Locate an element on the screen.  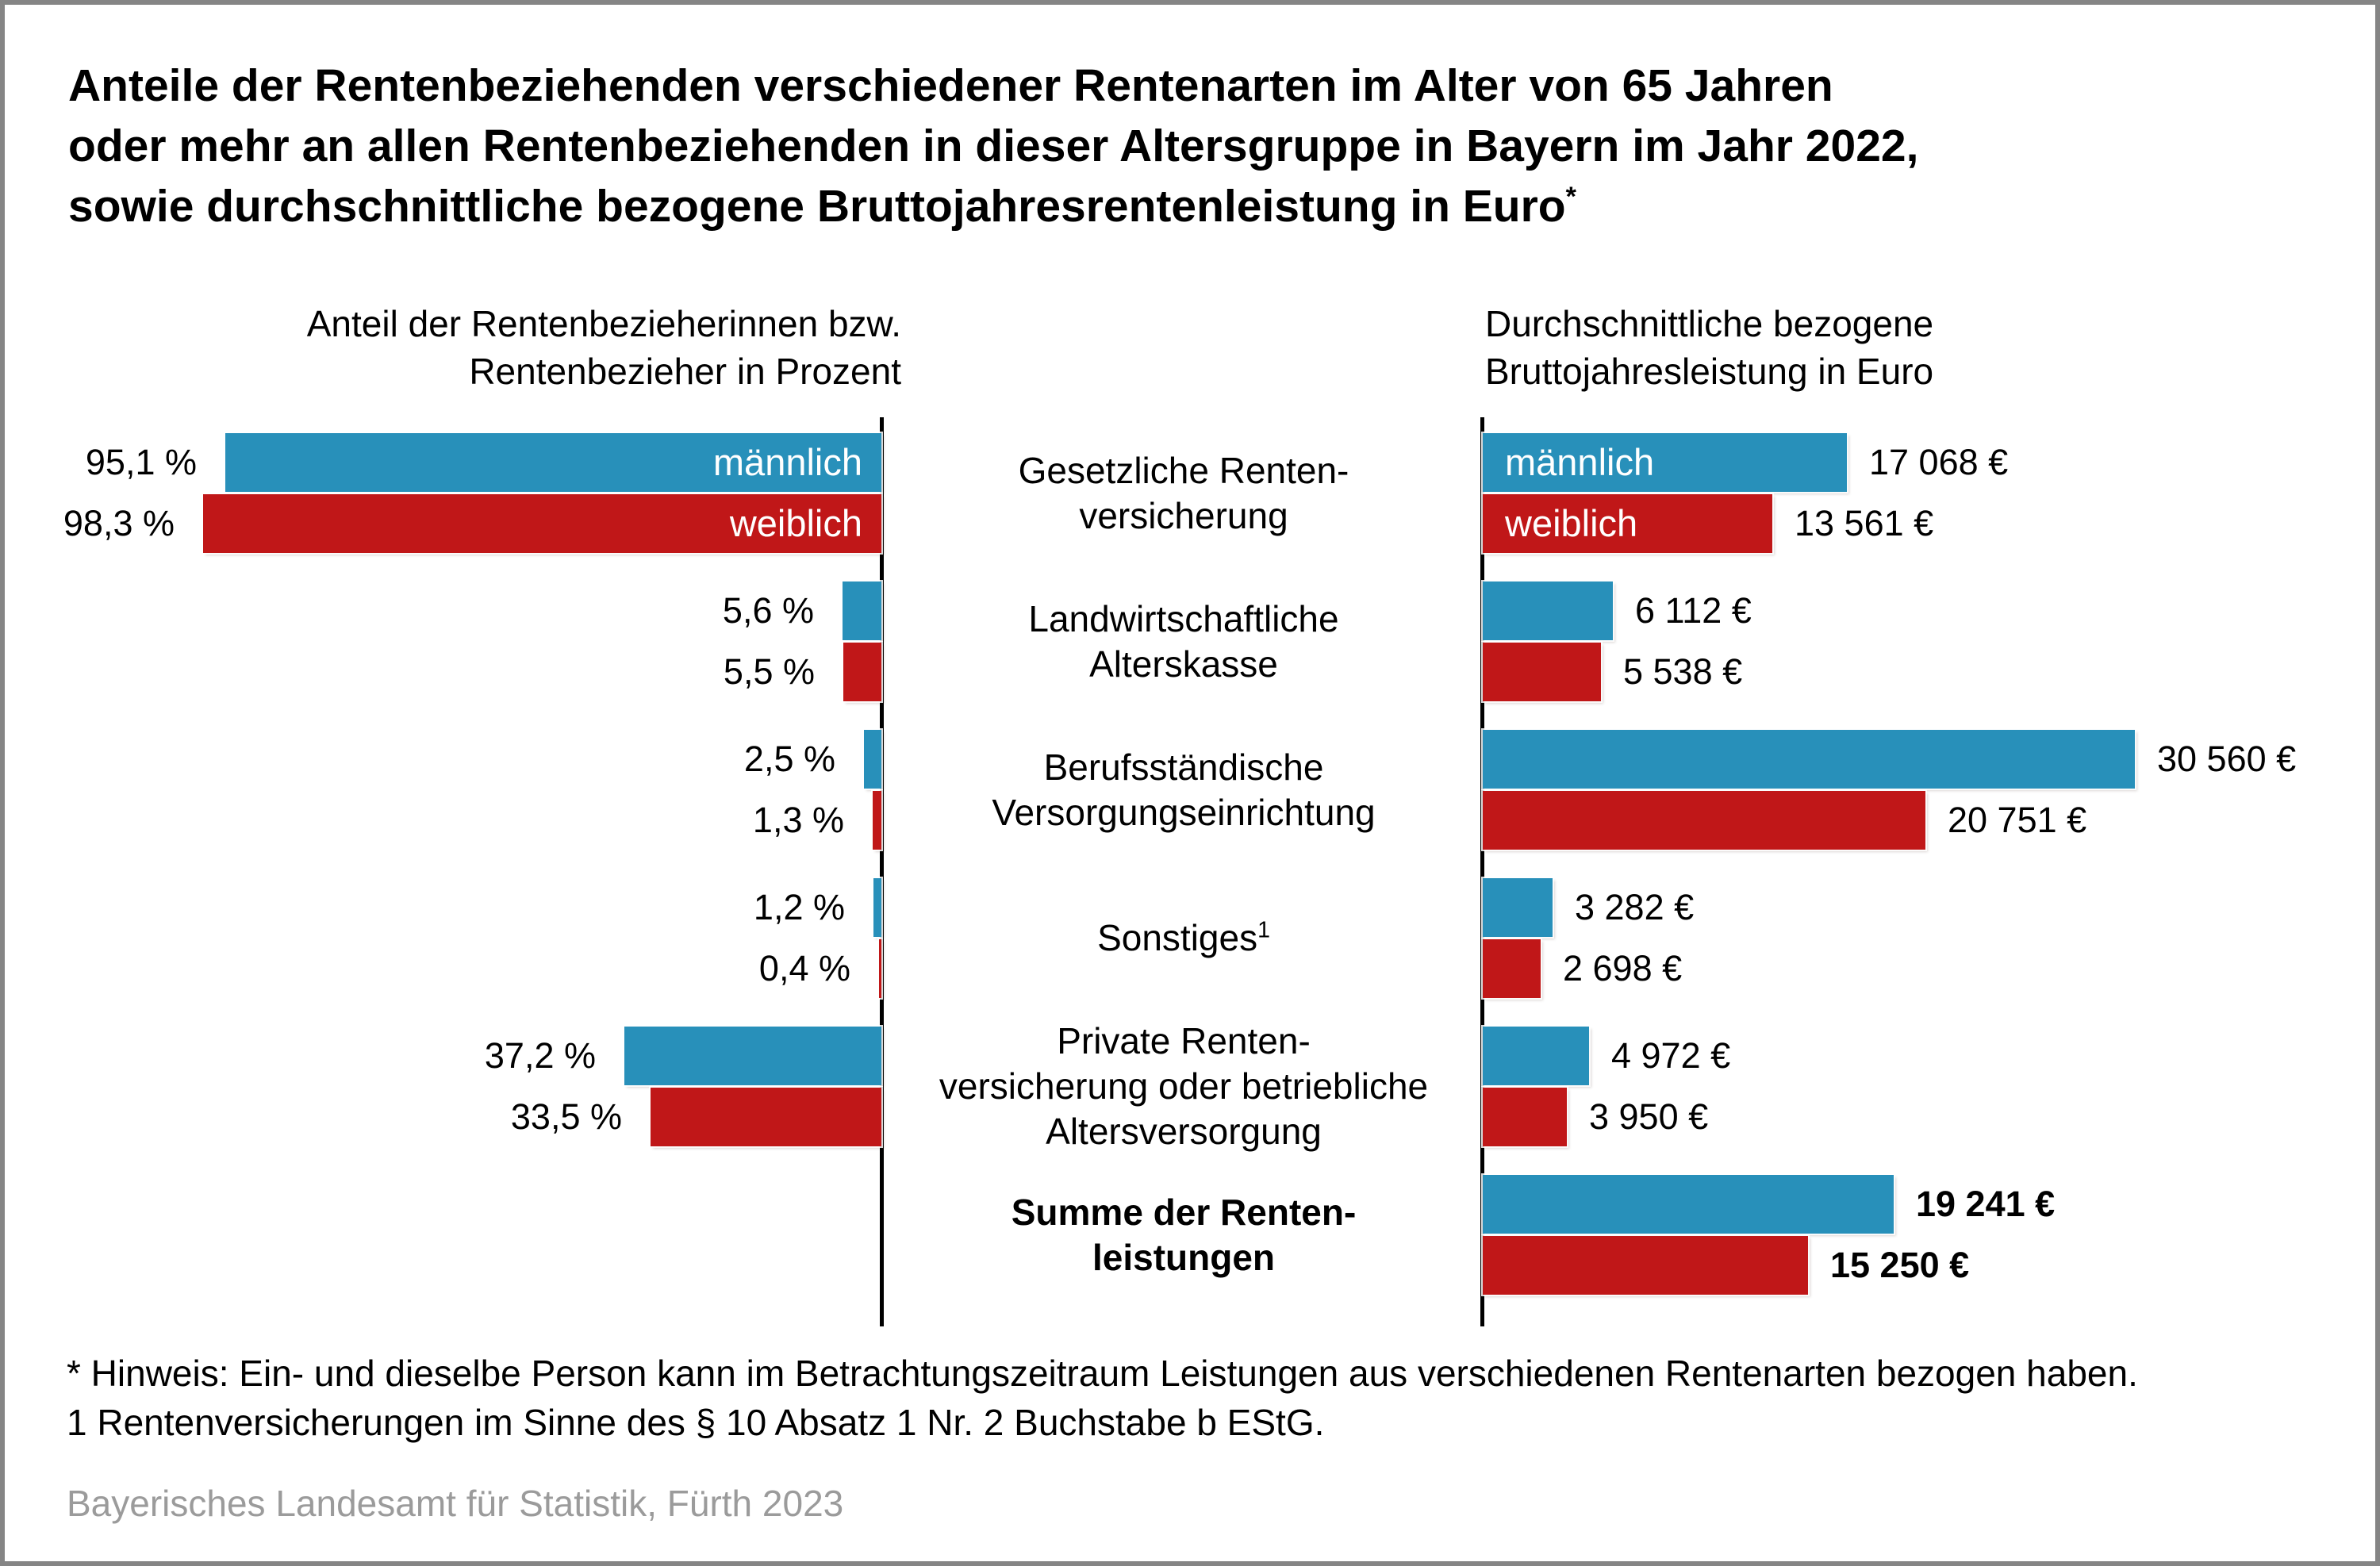
category-label-text: leistungen is located at coordinates (1184, 1257).